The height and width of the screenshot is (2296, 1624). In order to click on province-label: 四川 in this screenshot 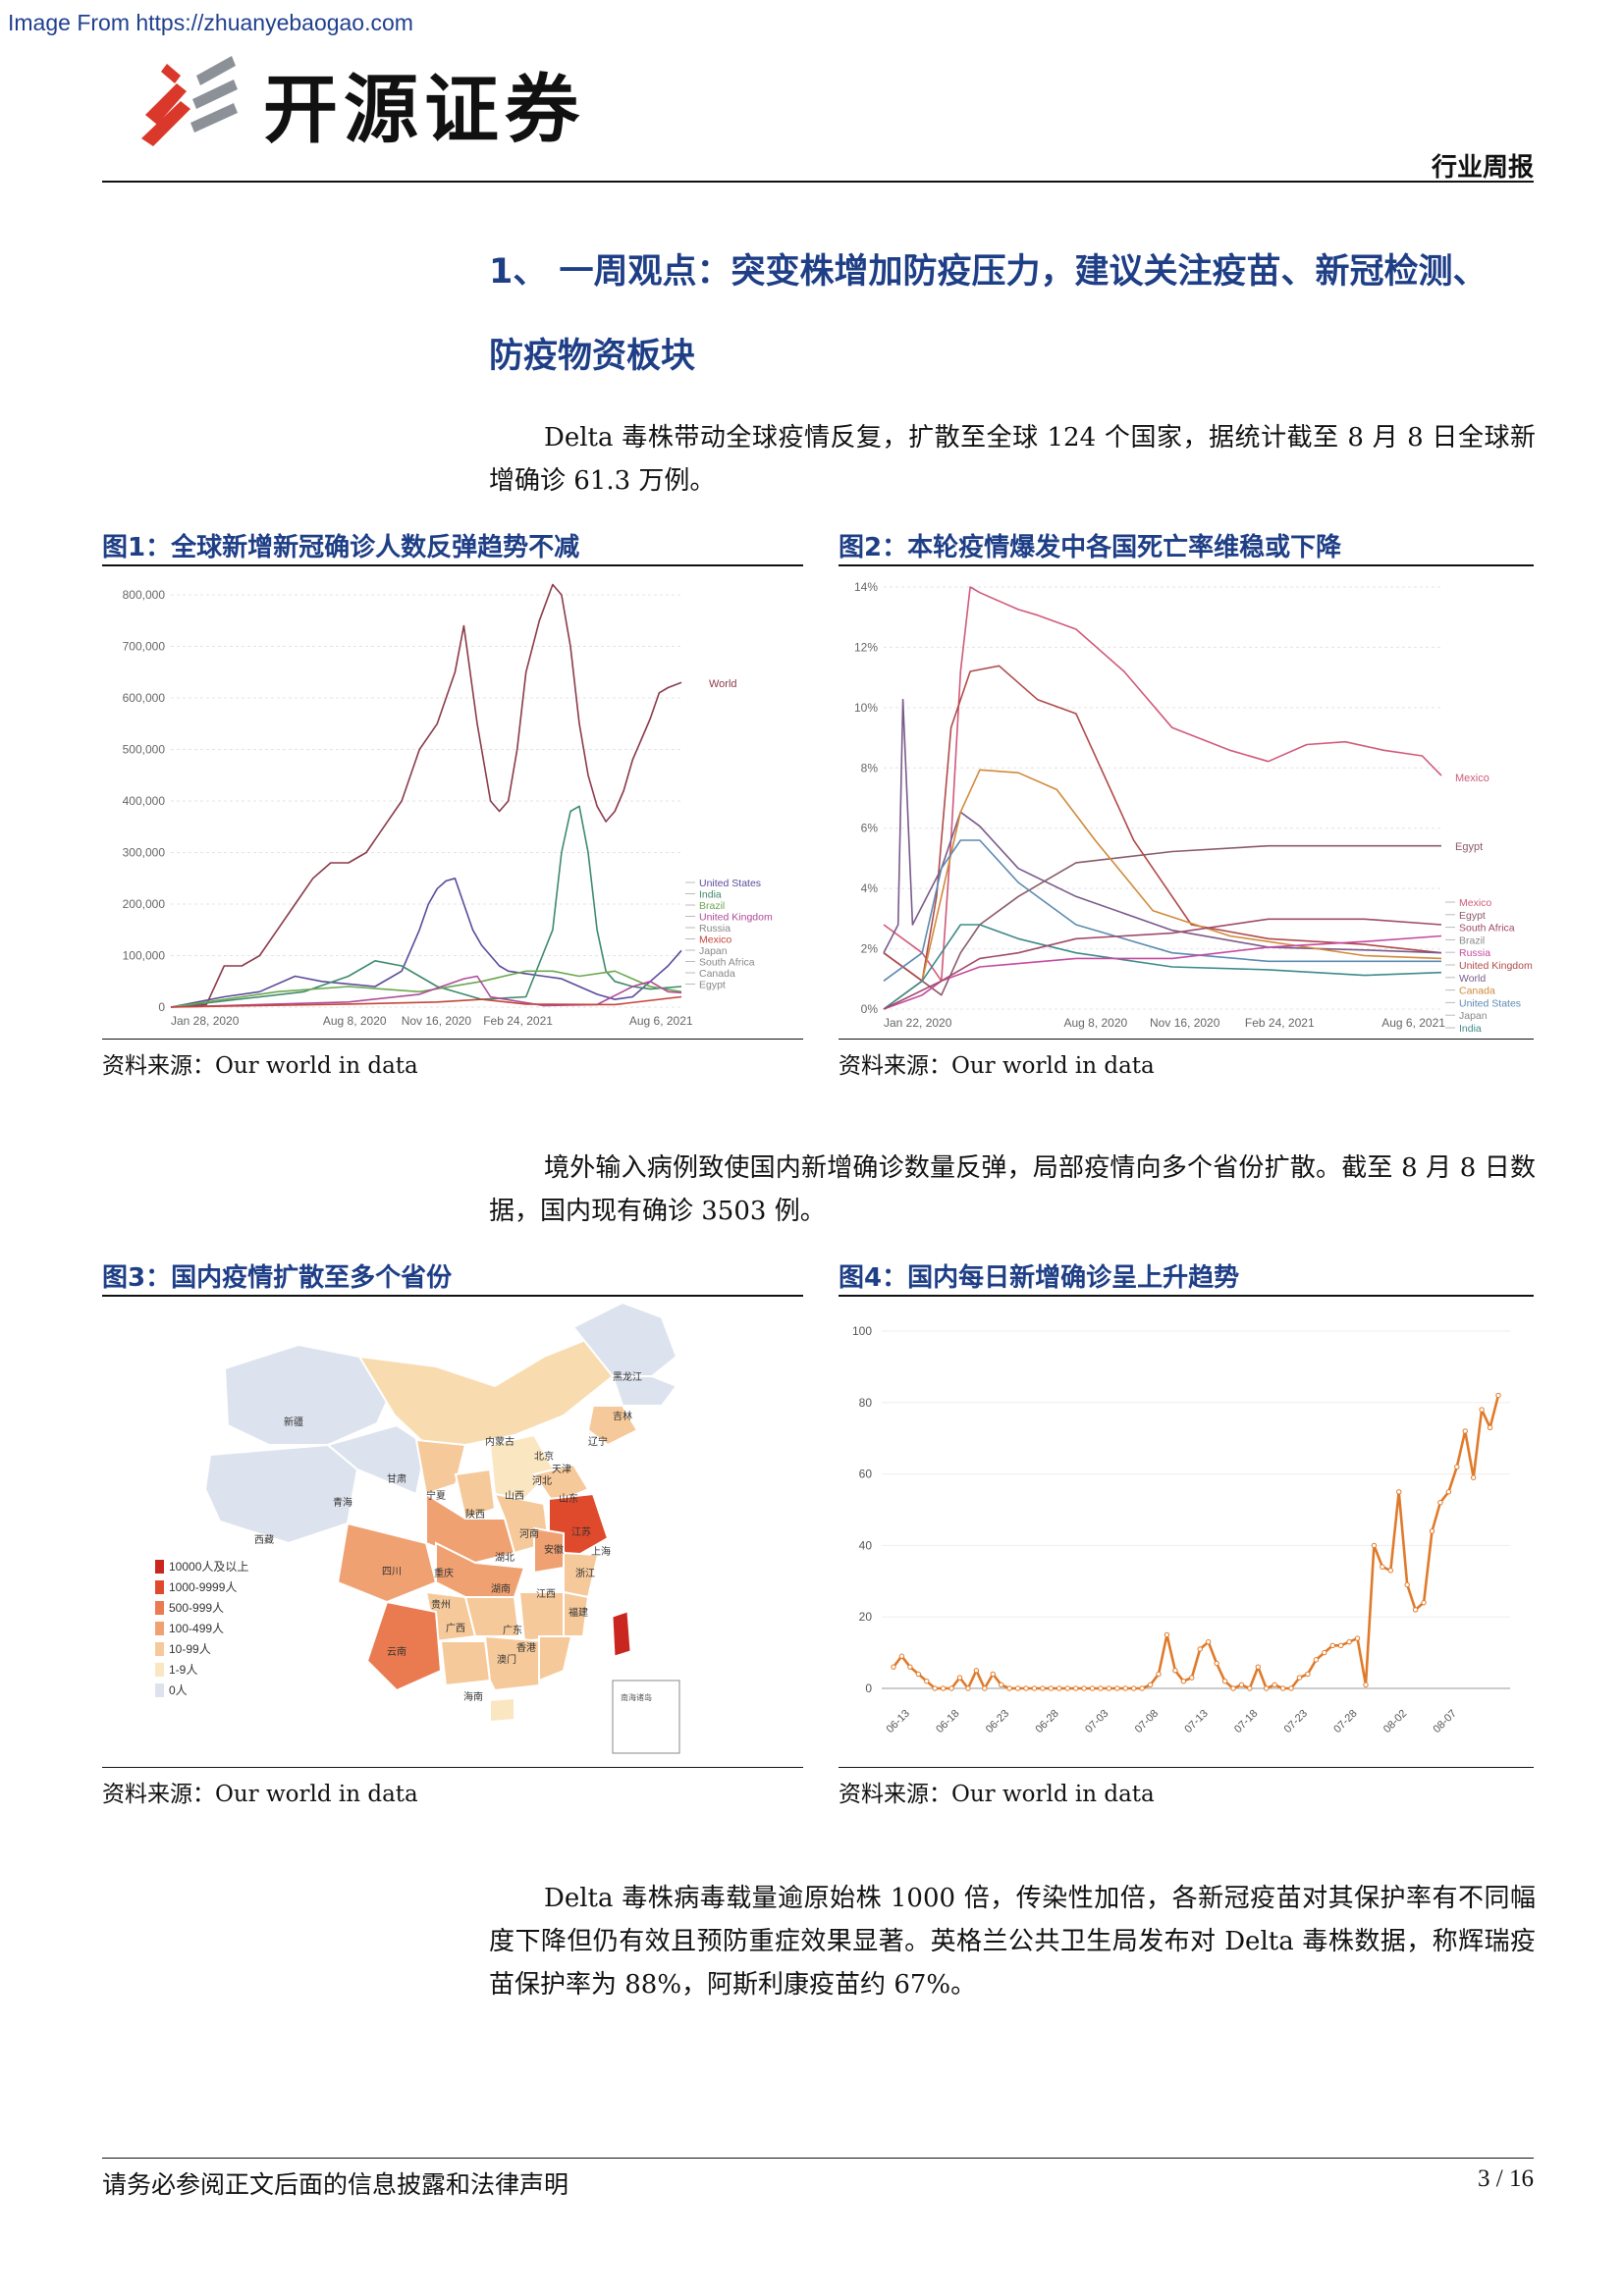, I will do `click(392, 1572)`.